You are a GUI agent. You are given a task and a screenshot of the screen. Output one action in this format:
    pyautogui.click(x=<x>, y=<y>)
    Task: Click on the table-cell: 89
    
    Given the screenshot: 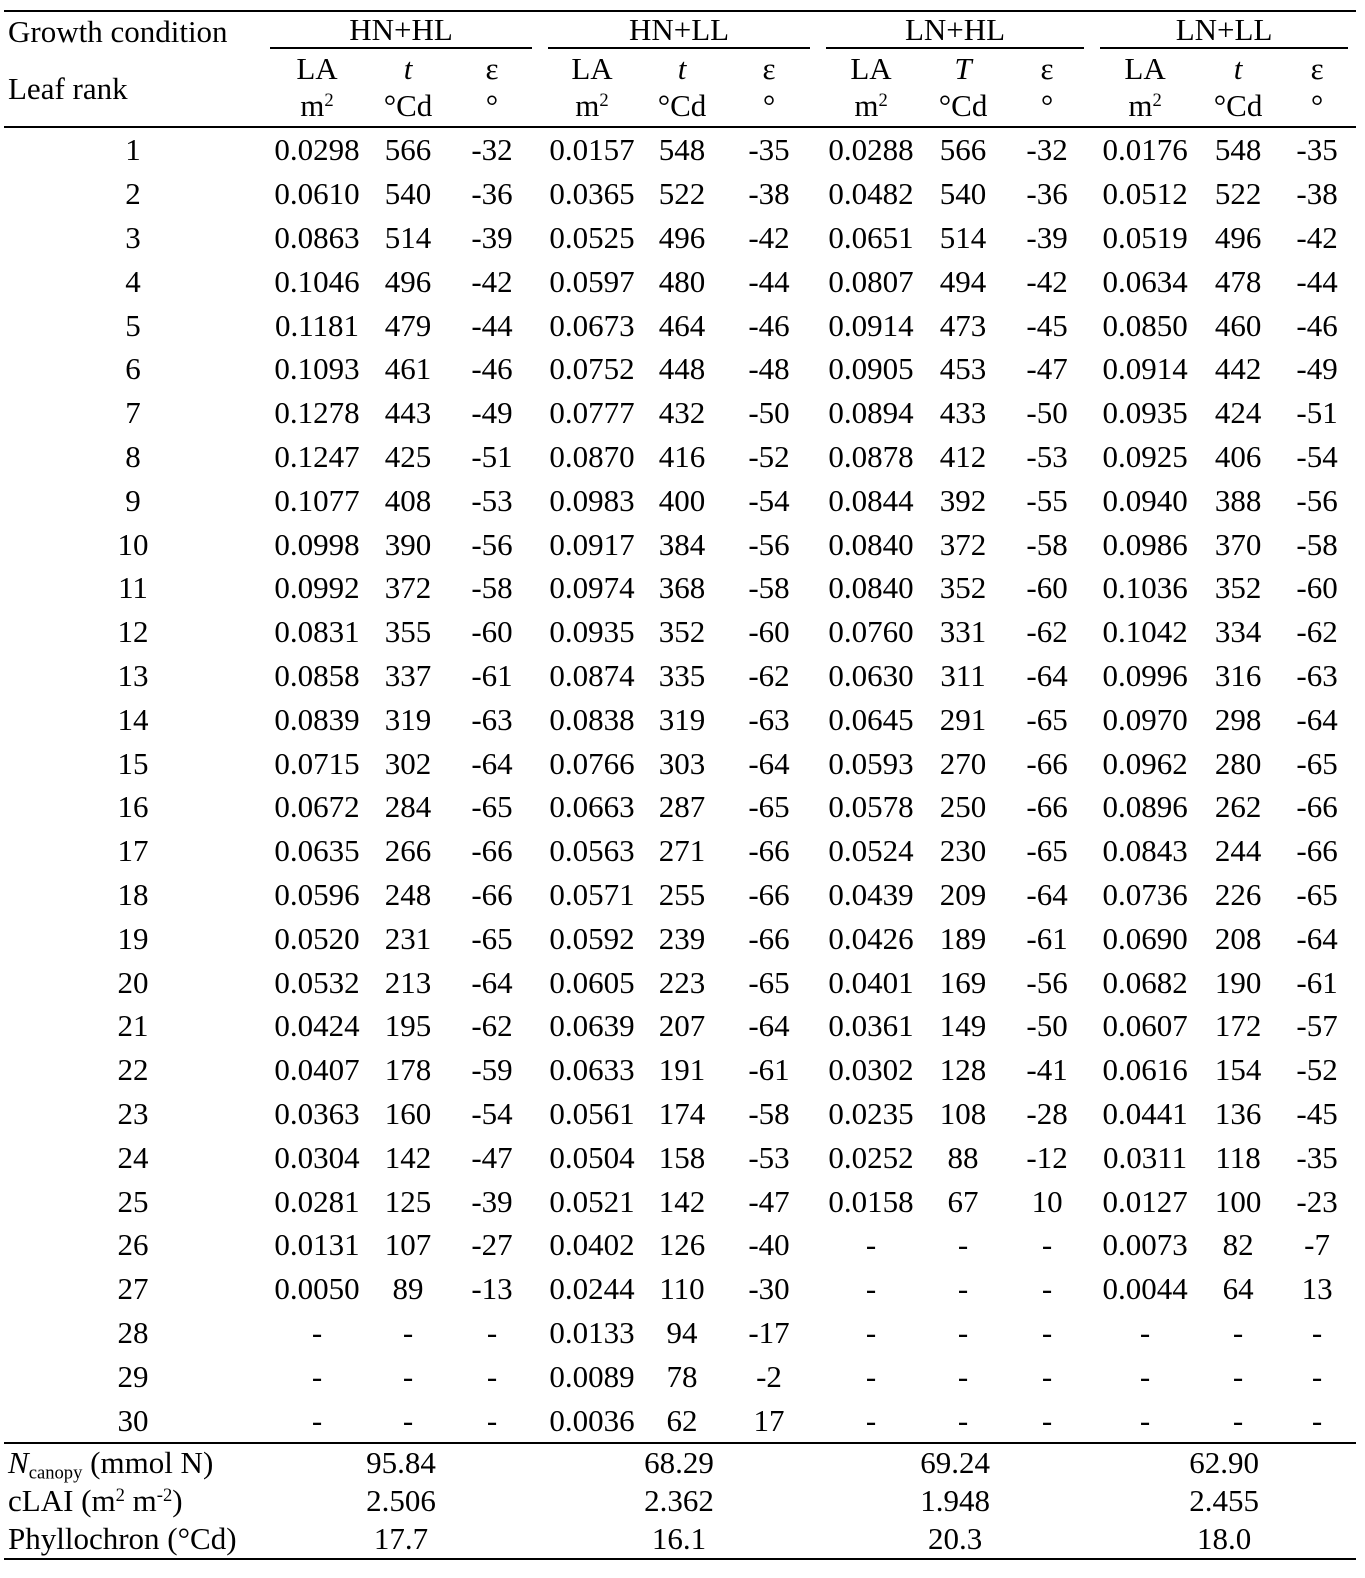 What is the action you would take?
    pyautogui.click(x=408, y=1289)
    